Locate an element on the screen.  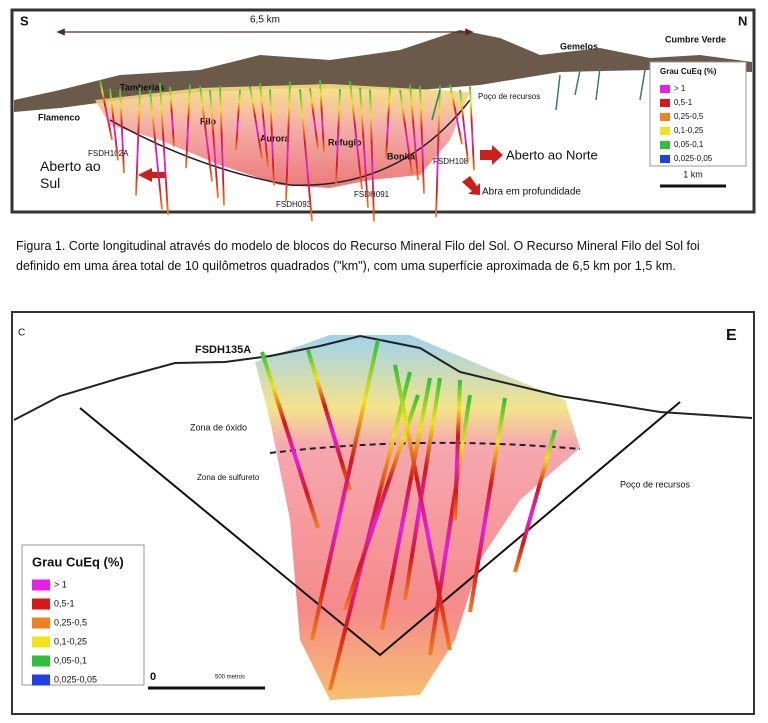
label: 0 is located at coordinates (153, 677).